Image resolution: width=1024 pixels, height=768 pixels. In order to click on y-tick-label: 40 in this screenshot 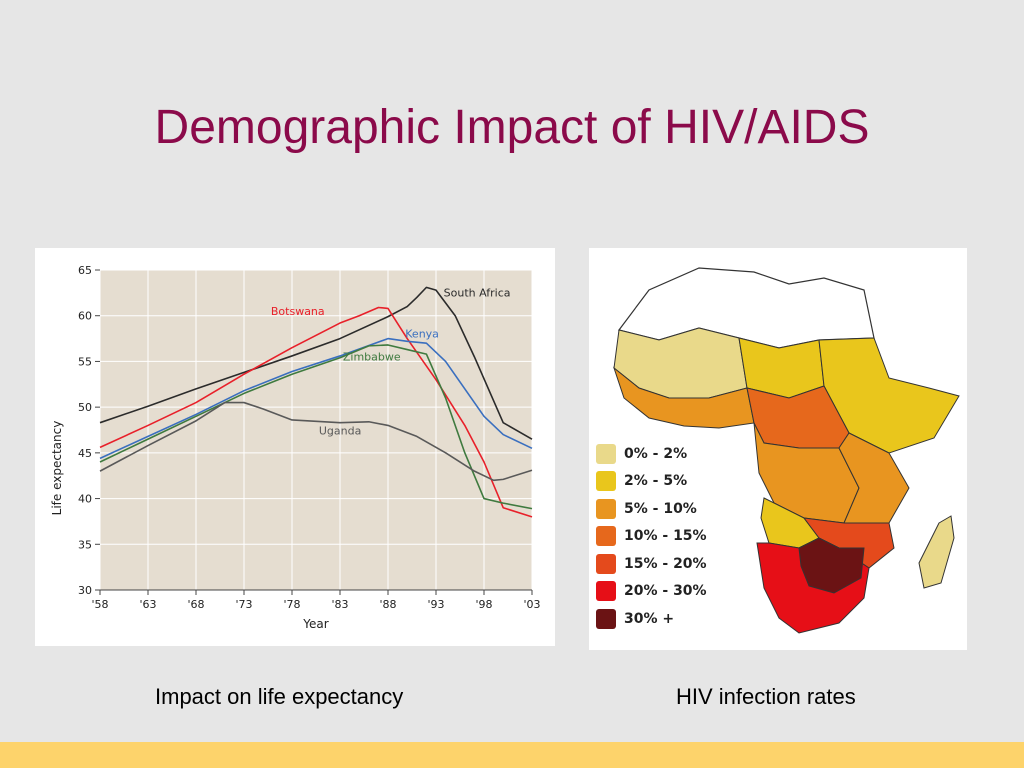, I will do `click(85, 499)`.